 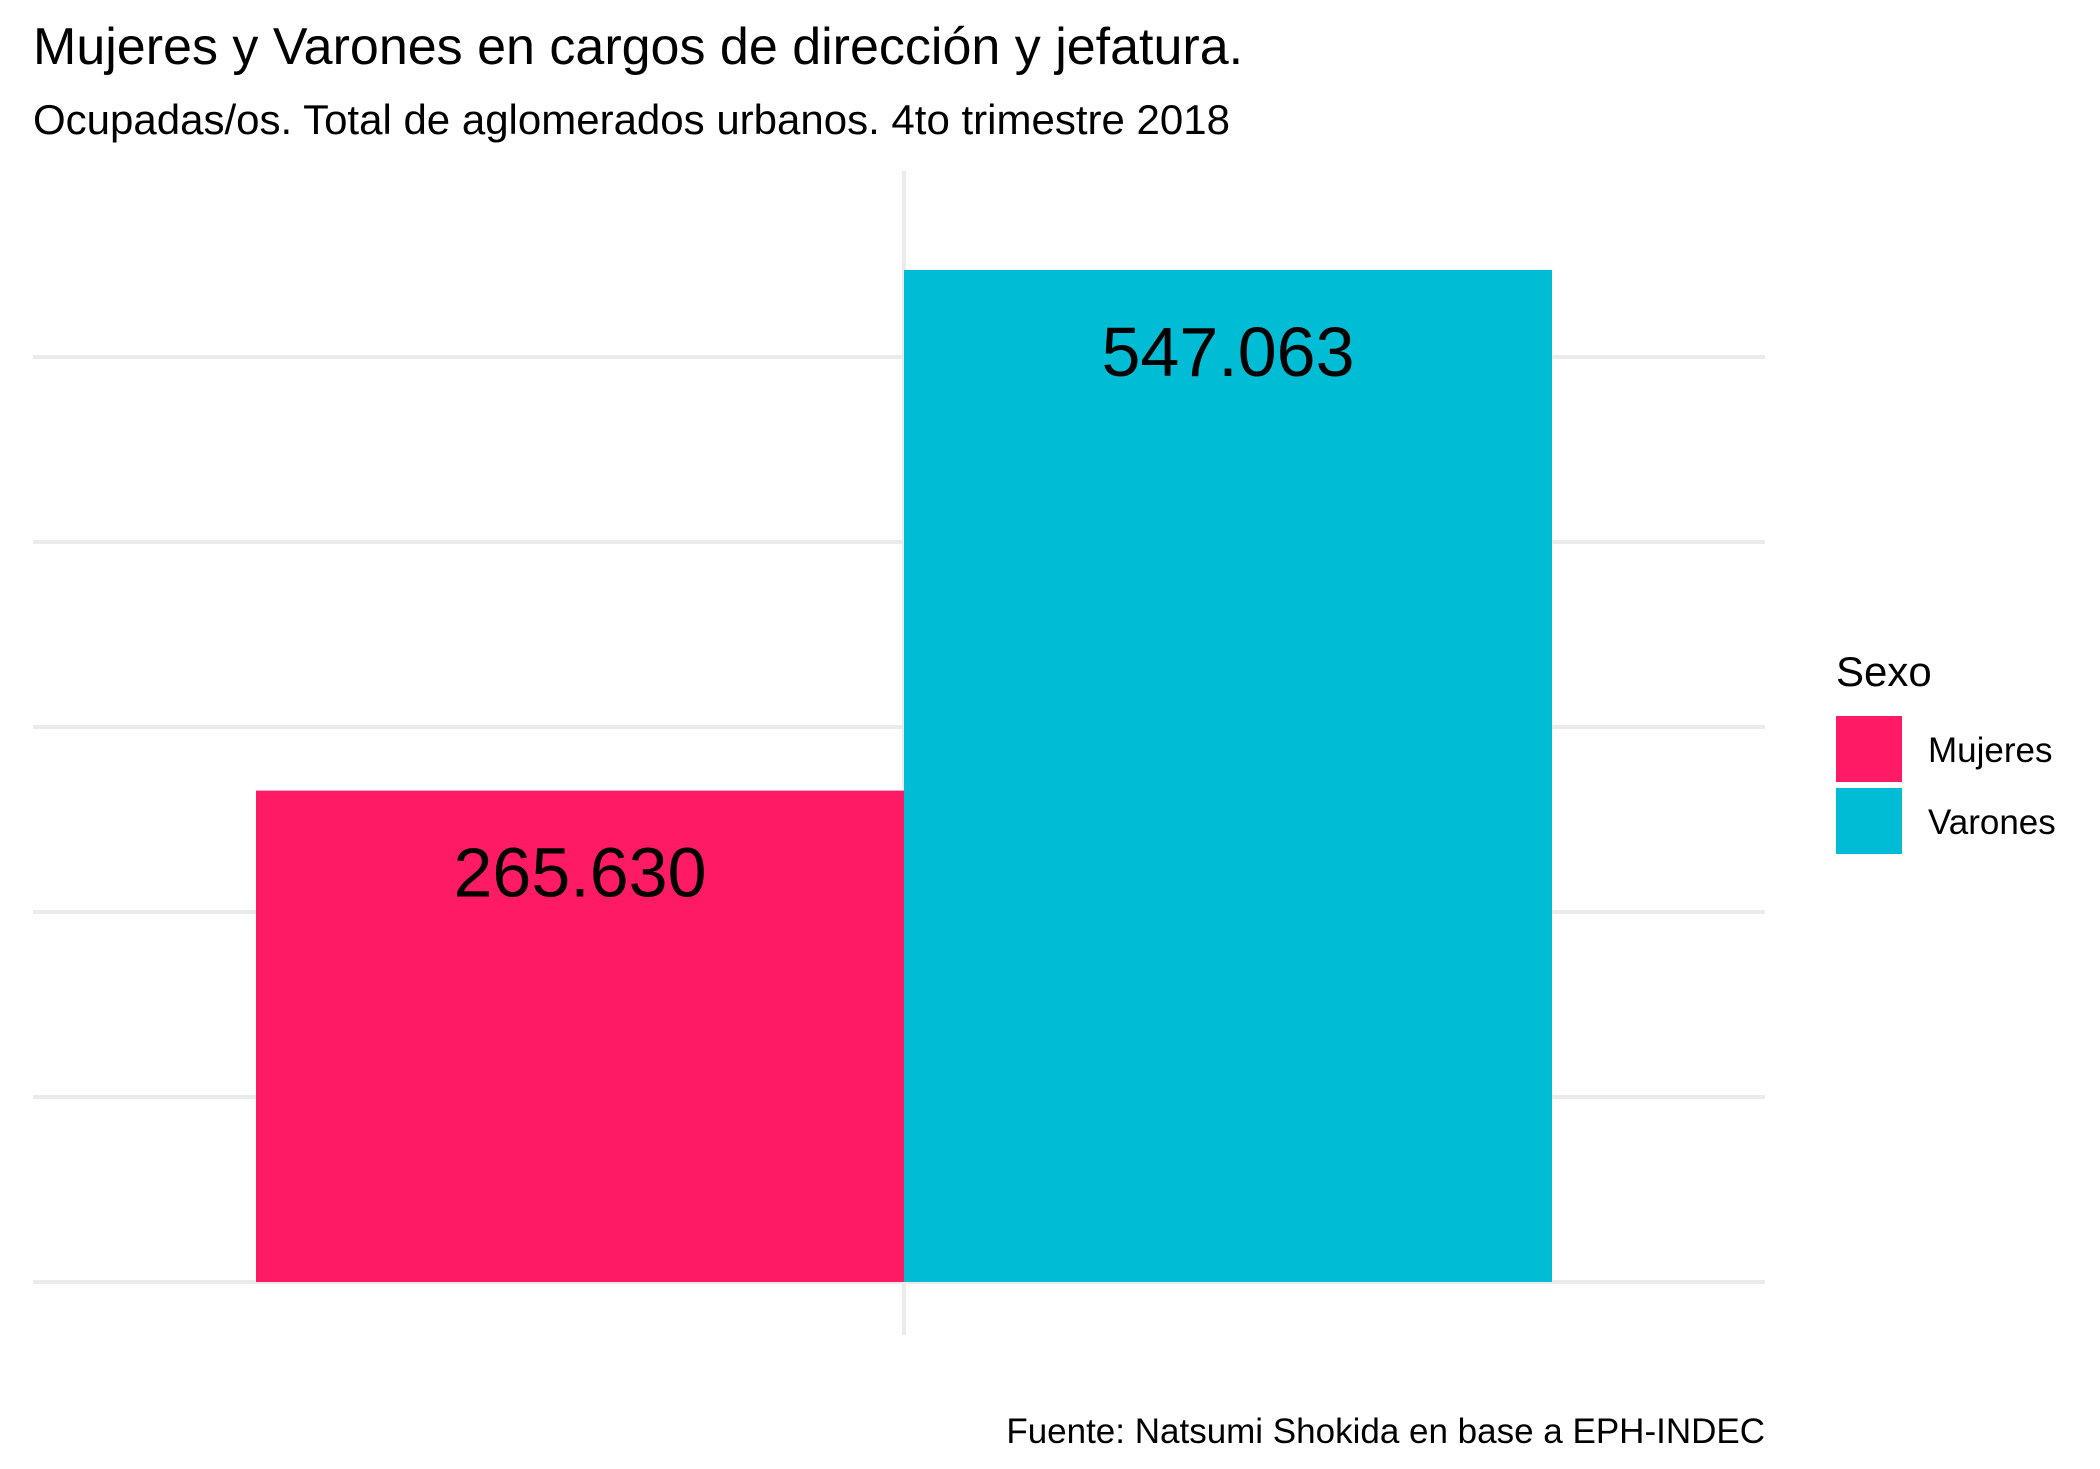 I want to click on legend-key-mujeres, so click(x=1869, y=749).